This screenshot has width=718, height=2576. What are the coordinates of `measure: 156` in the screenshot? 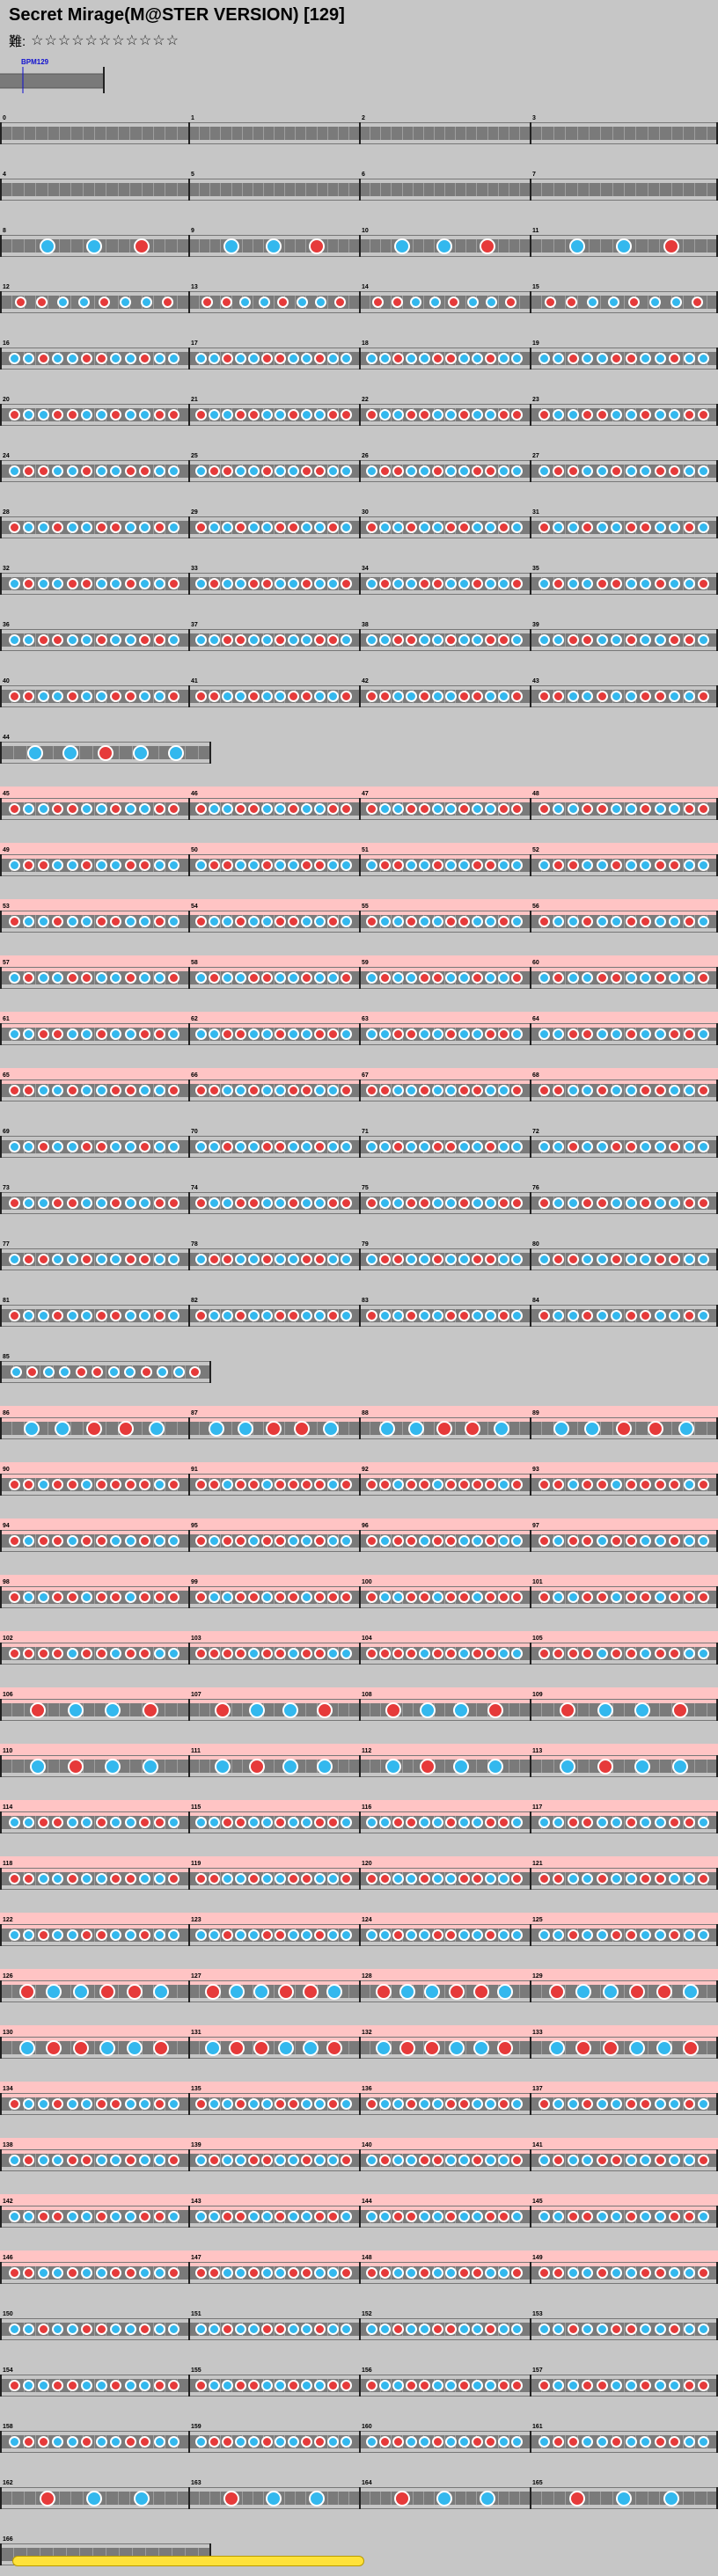 It's located at (444, 2382).